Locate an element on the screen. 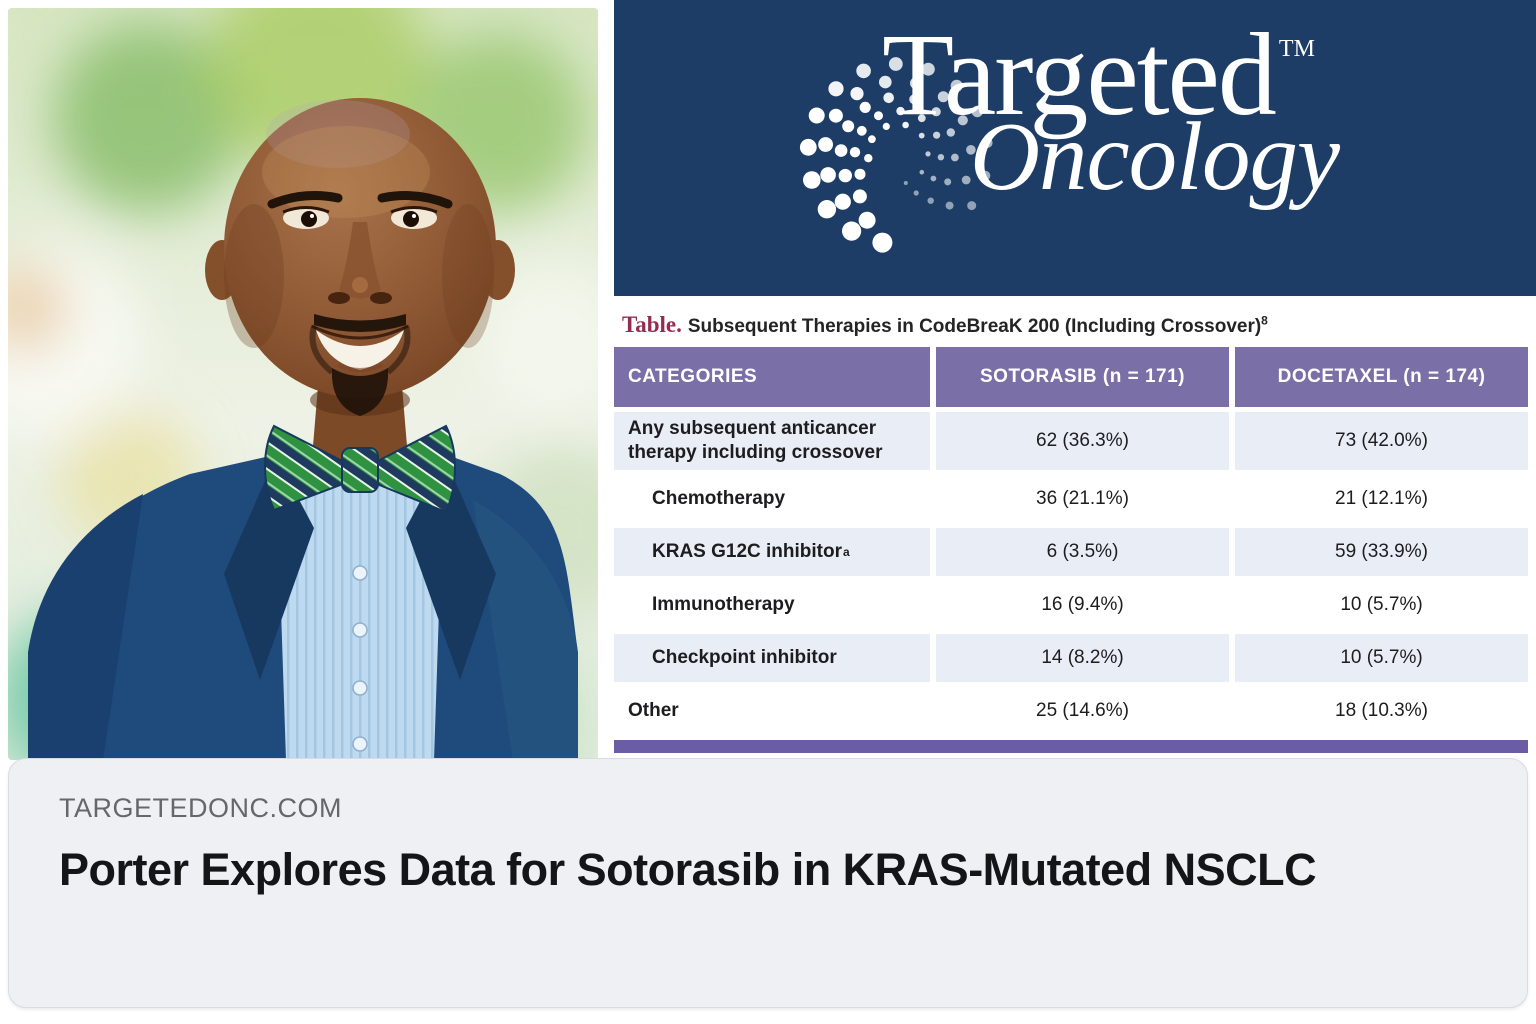  category-text: KRAS G12C inhibitor is located at coordinates (747, 552).